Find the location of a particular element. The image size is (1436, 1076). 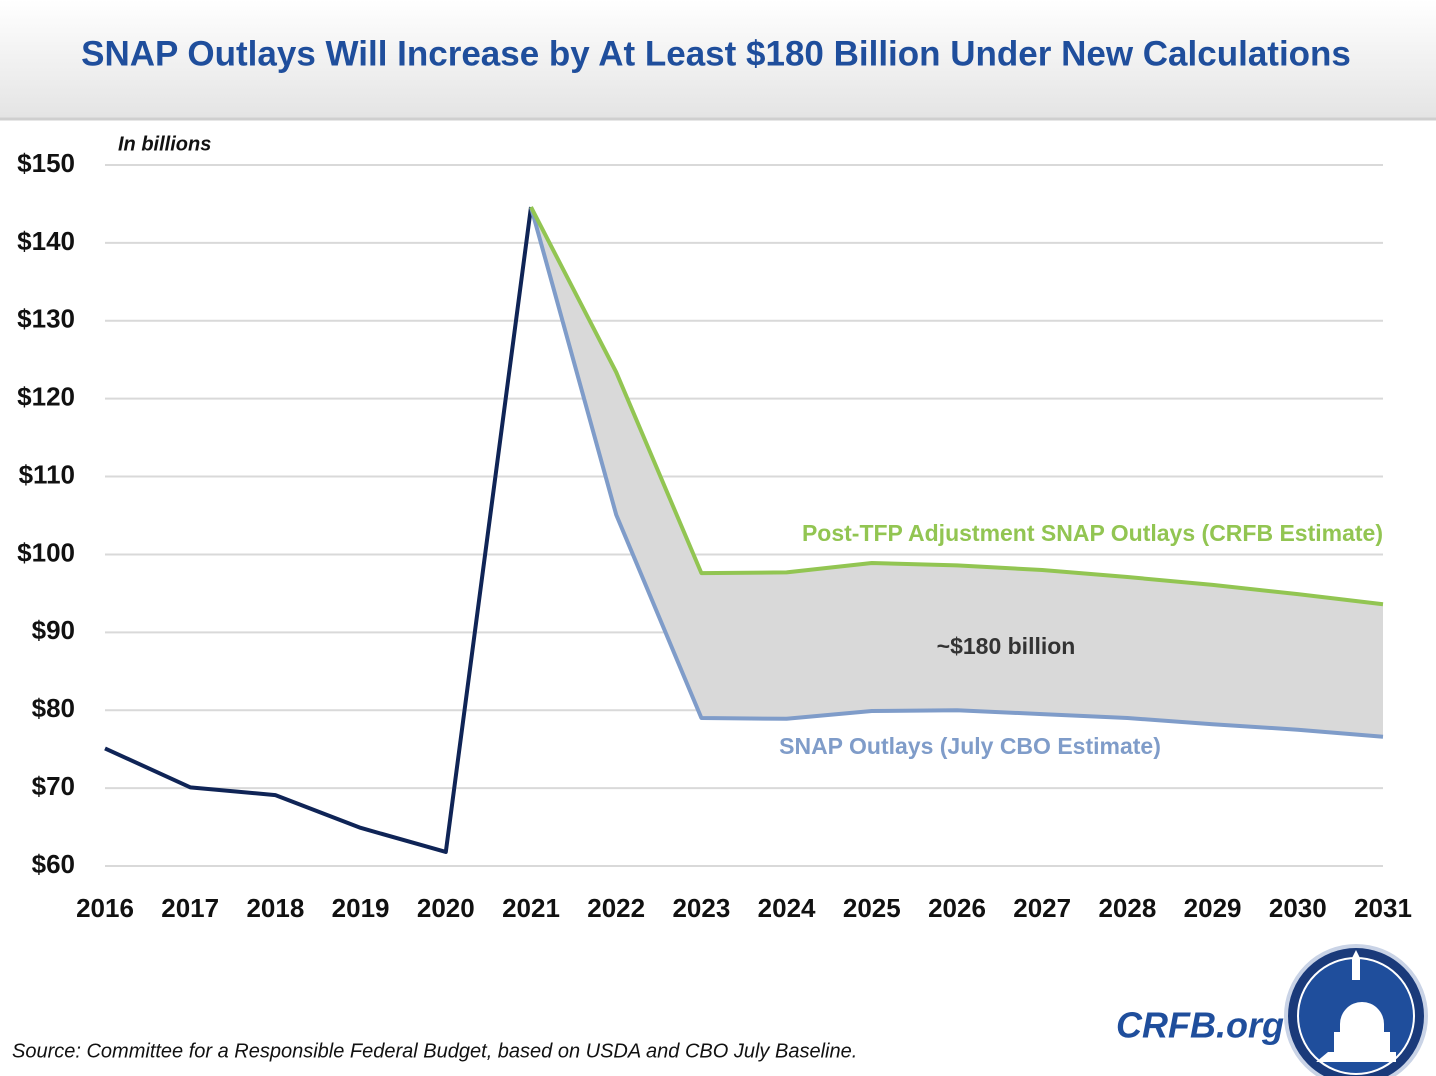

x-tick-label: 2026 is located at coordinates (957, 908).